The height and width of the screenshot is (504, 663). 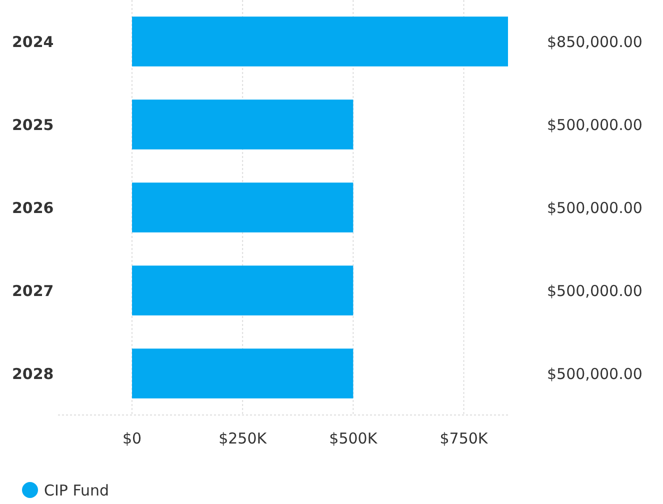 What do you see at coordinates (464, 438) in the screenshot?
I see `x-tick-label: $750K` at bounding box center [464, 438].